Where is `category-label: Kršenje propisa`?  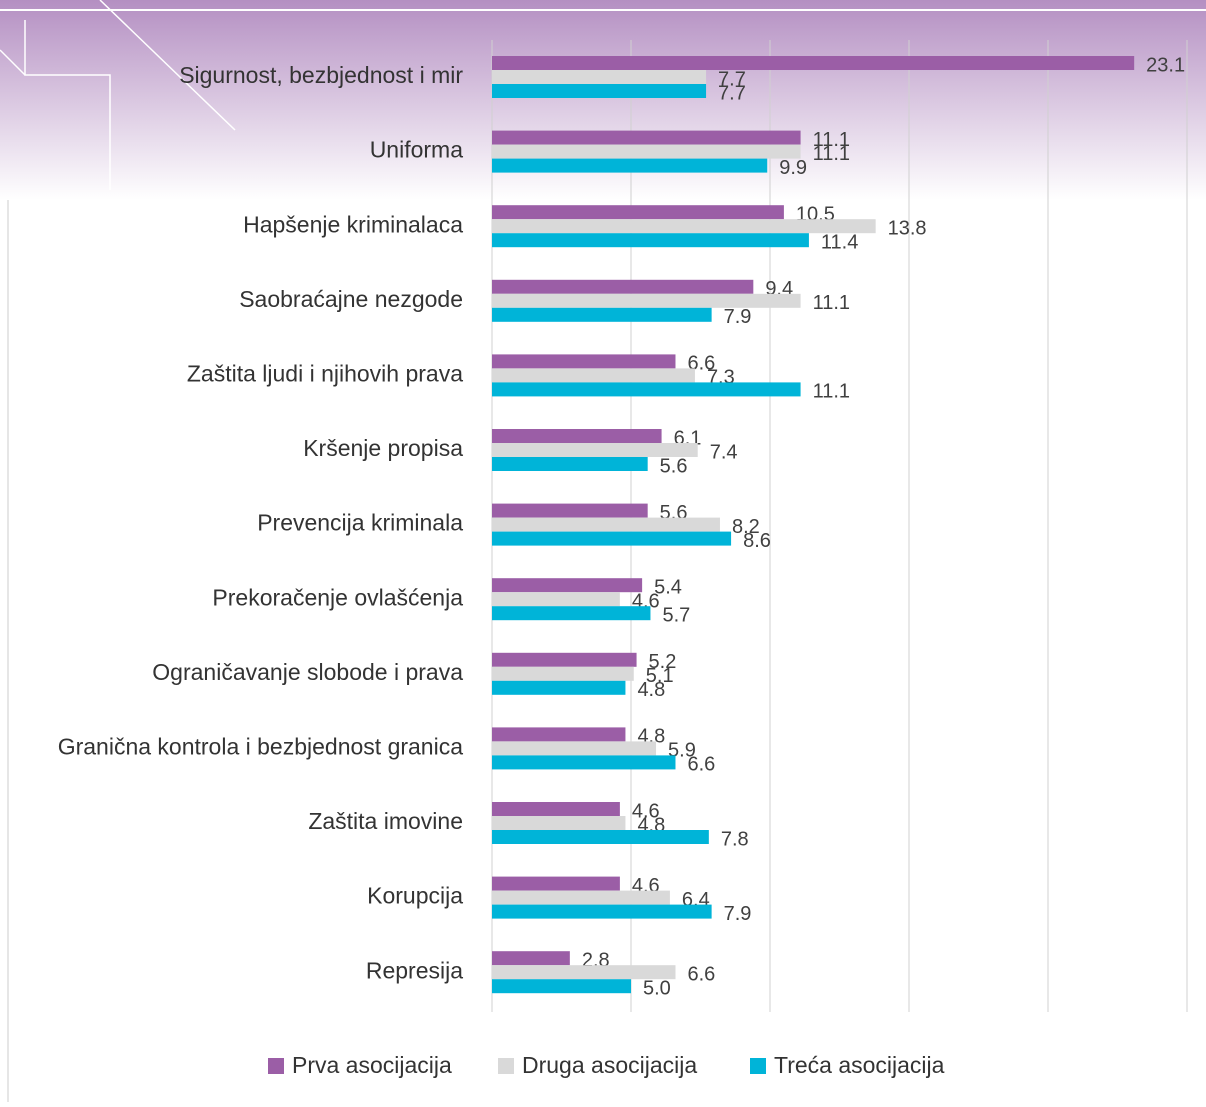 category-label: Kršenje propisa is located at coordinates (383, 448).